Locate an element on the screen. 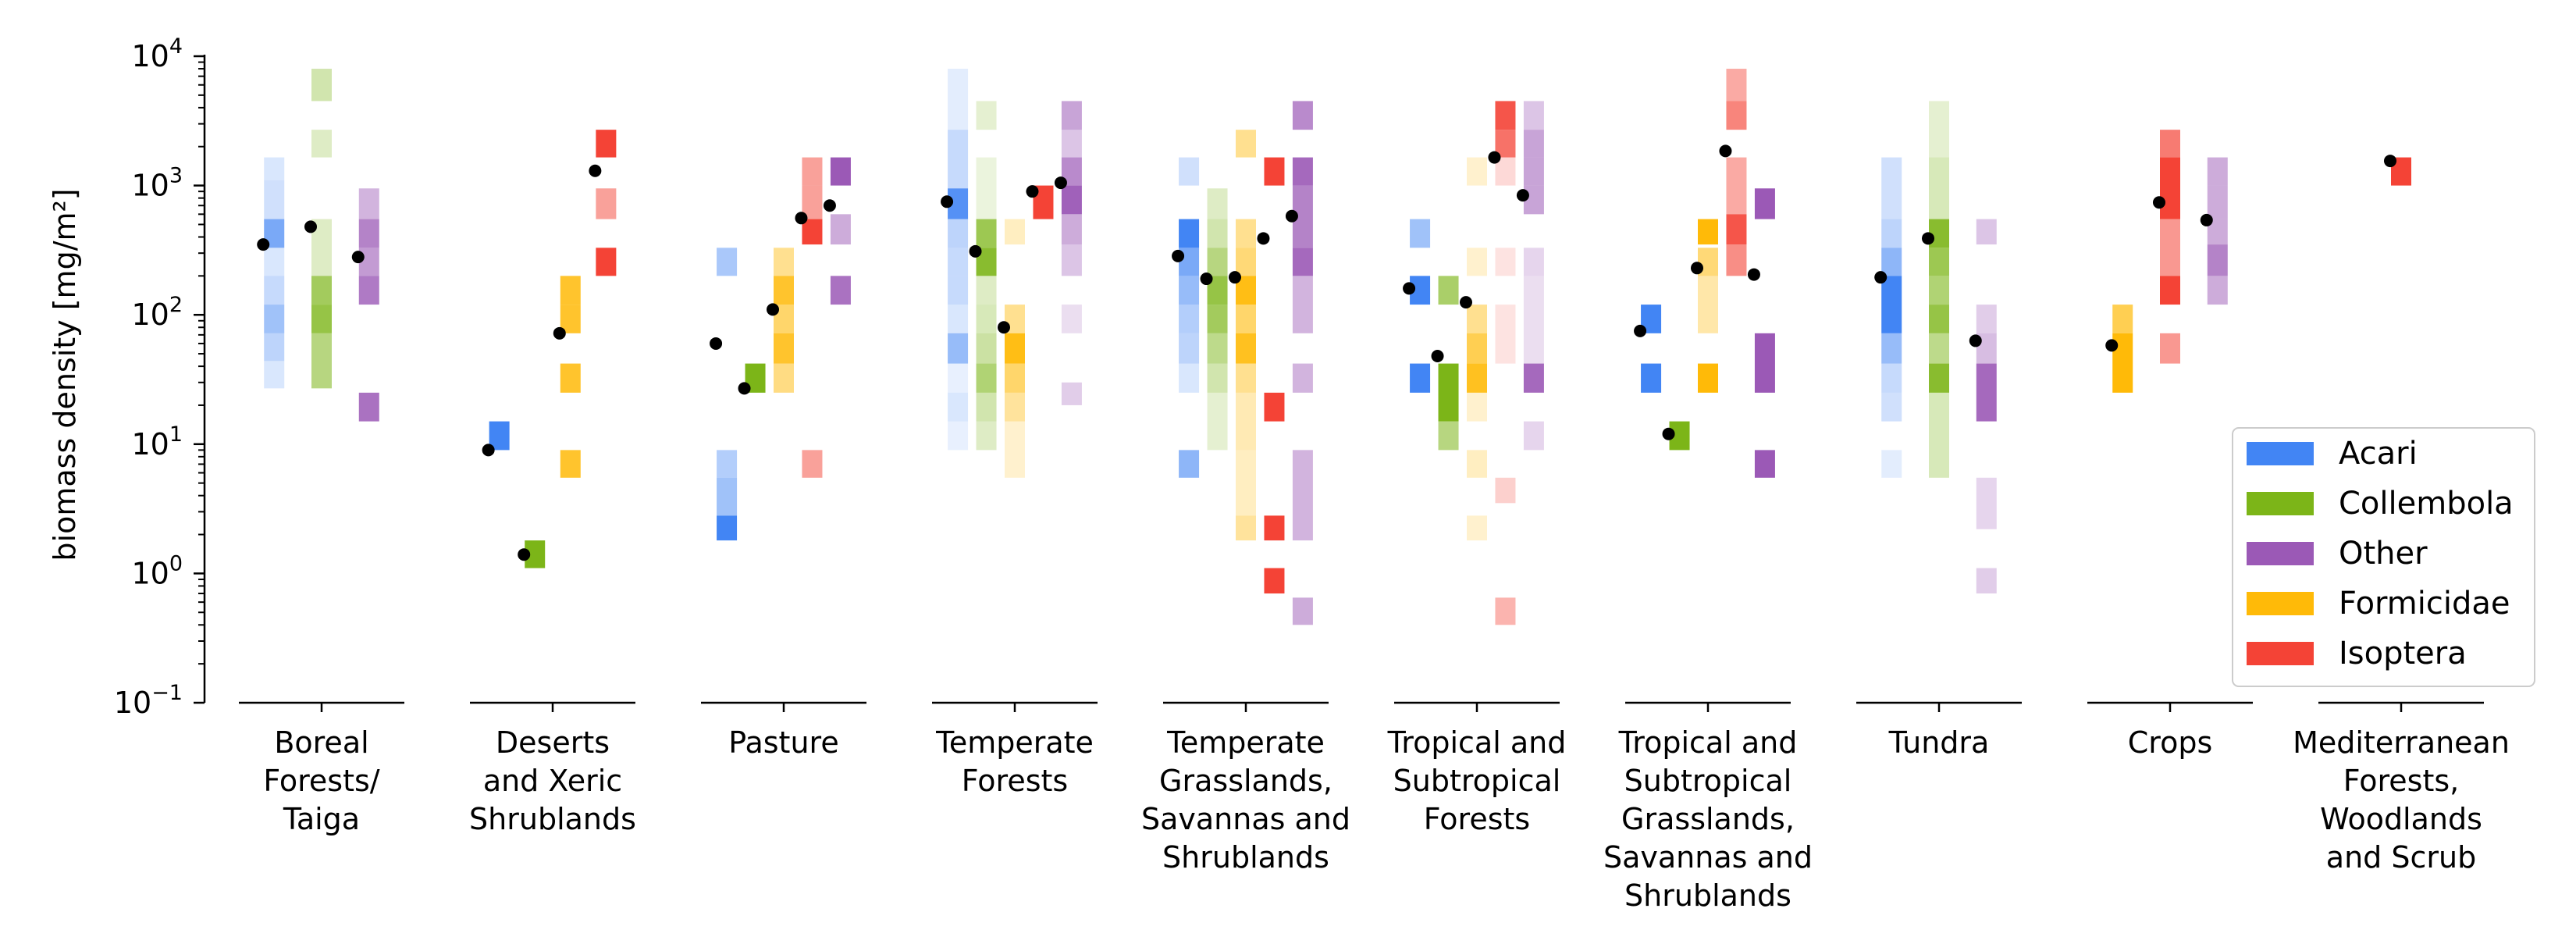  legend: Acari Collembola Other Formicidae Isoptera is located at coordinates (2383, 557).